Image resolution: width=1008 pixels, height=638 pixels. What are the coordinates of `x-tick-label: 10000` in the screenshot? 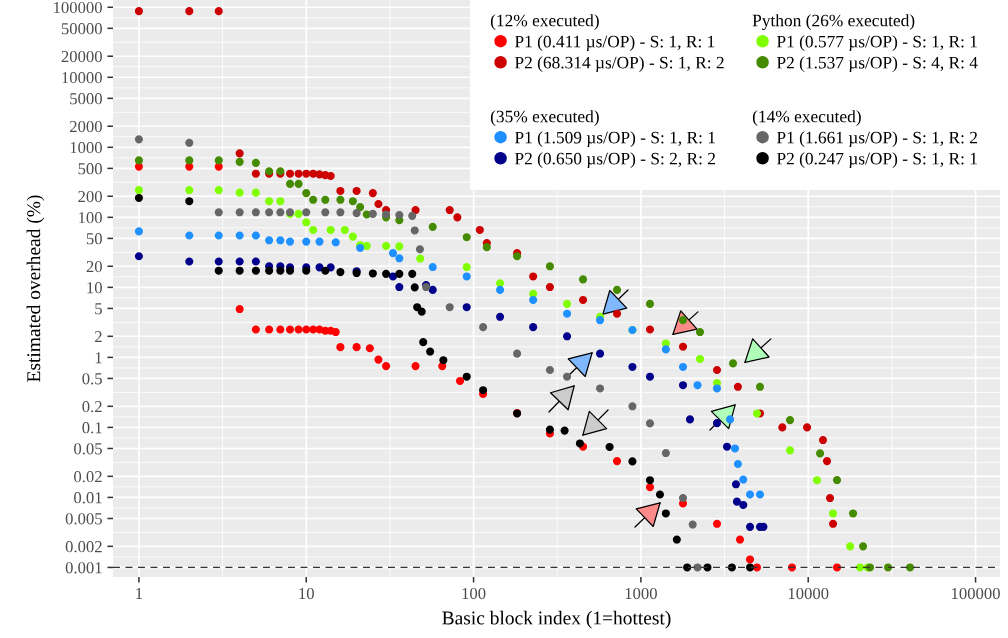 It's located at (808, 593).